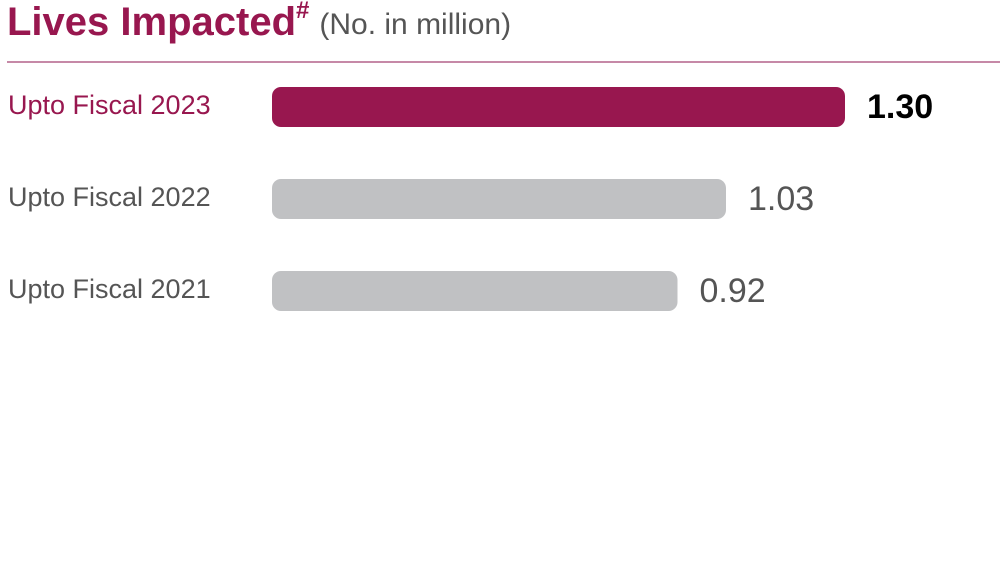 This screenshot has height=563, width=1007. Describe the element at coordinates (781, 199) in the screenshot. I see `value-label: 1.03` at that location.